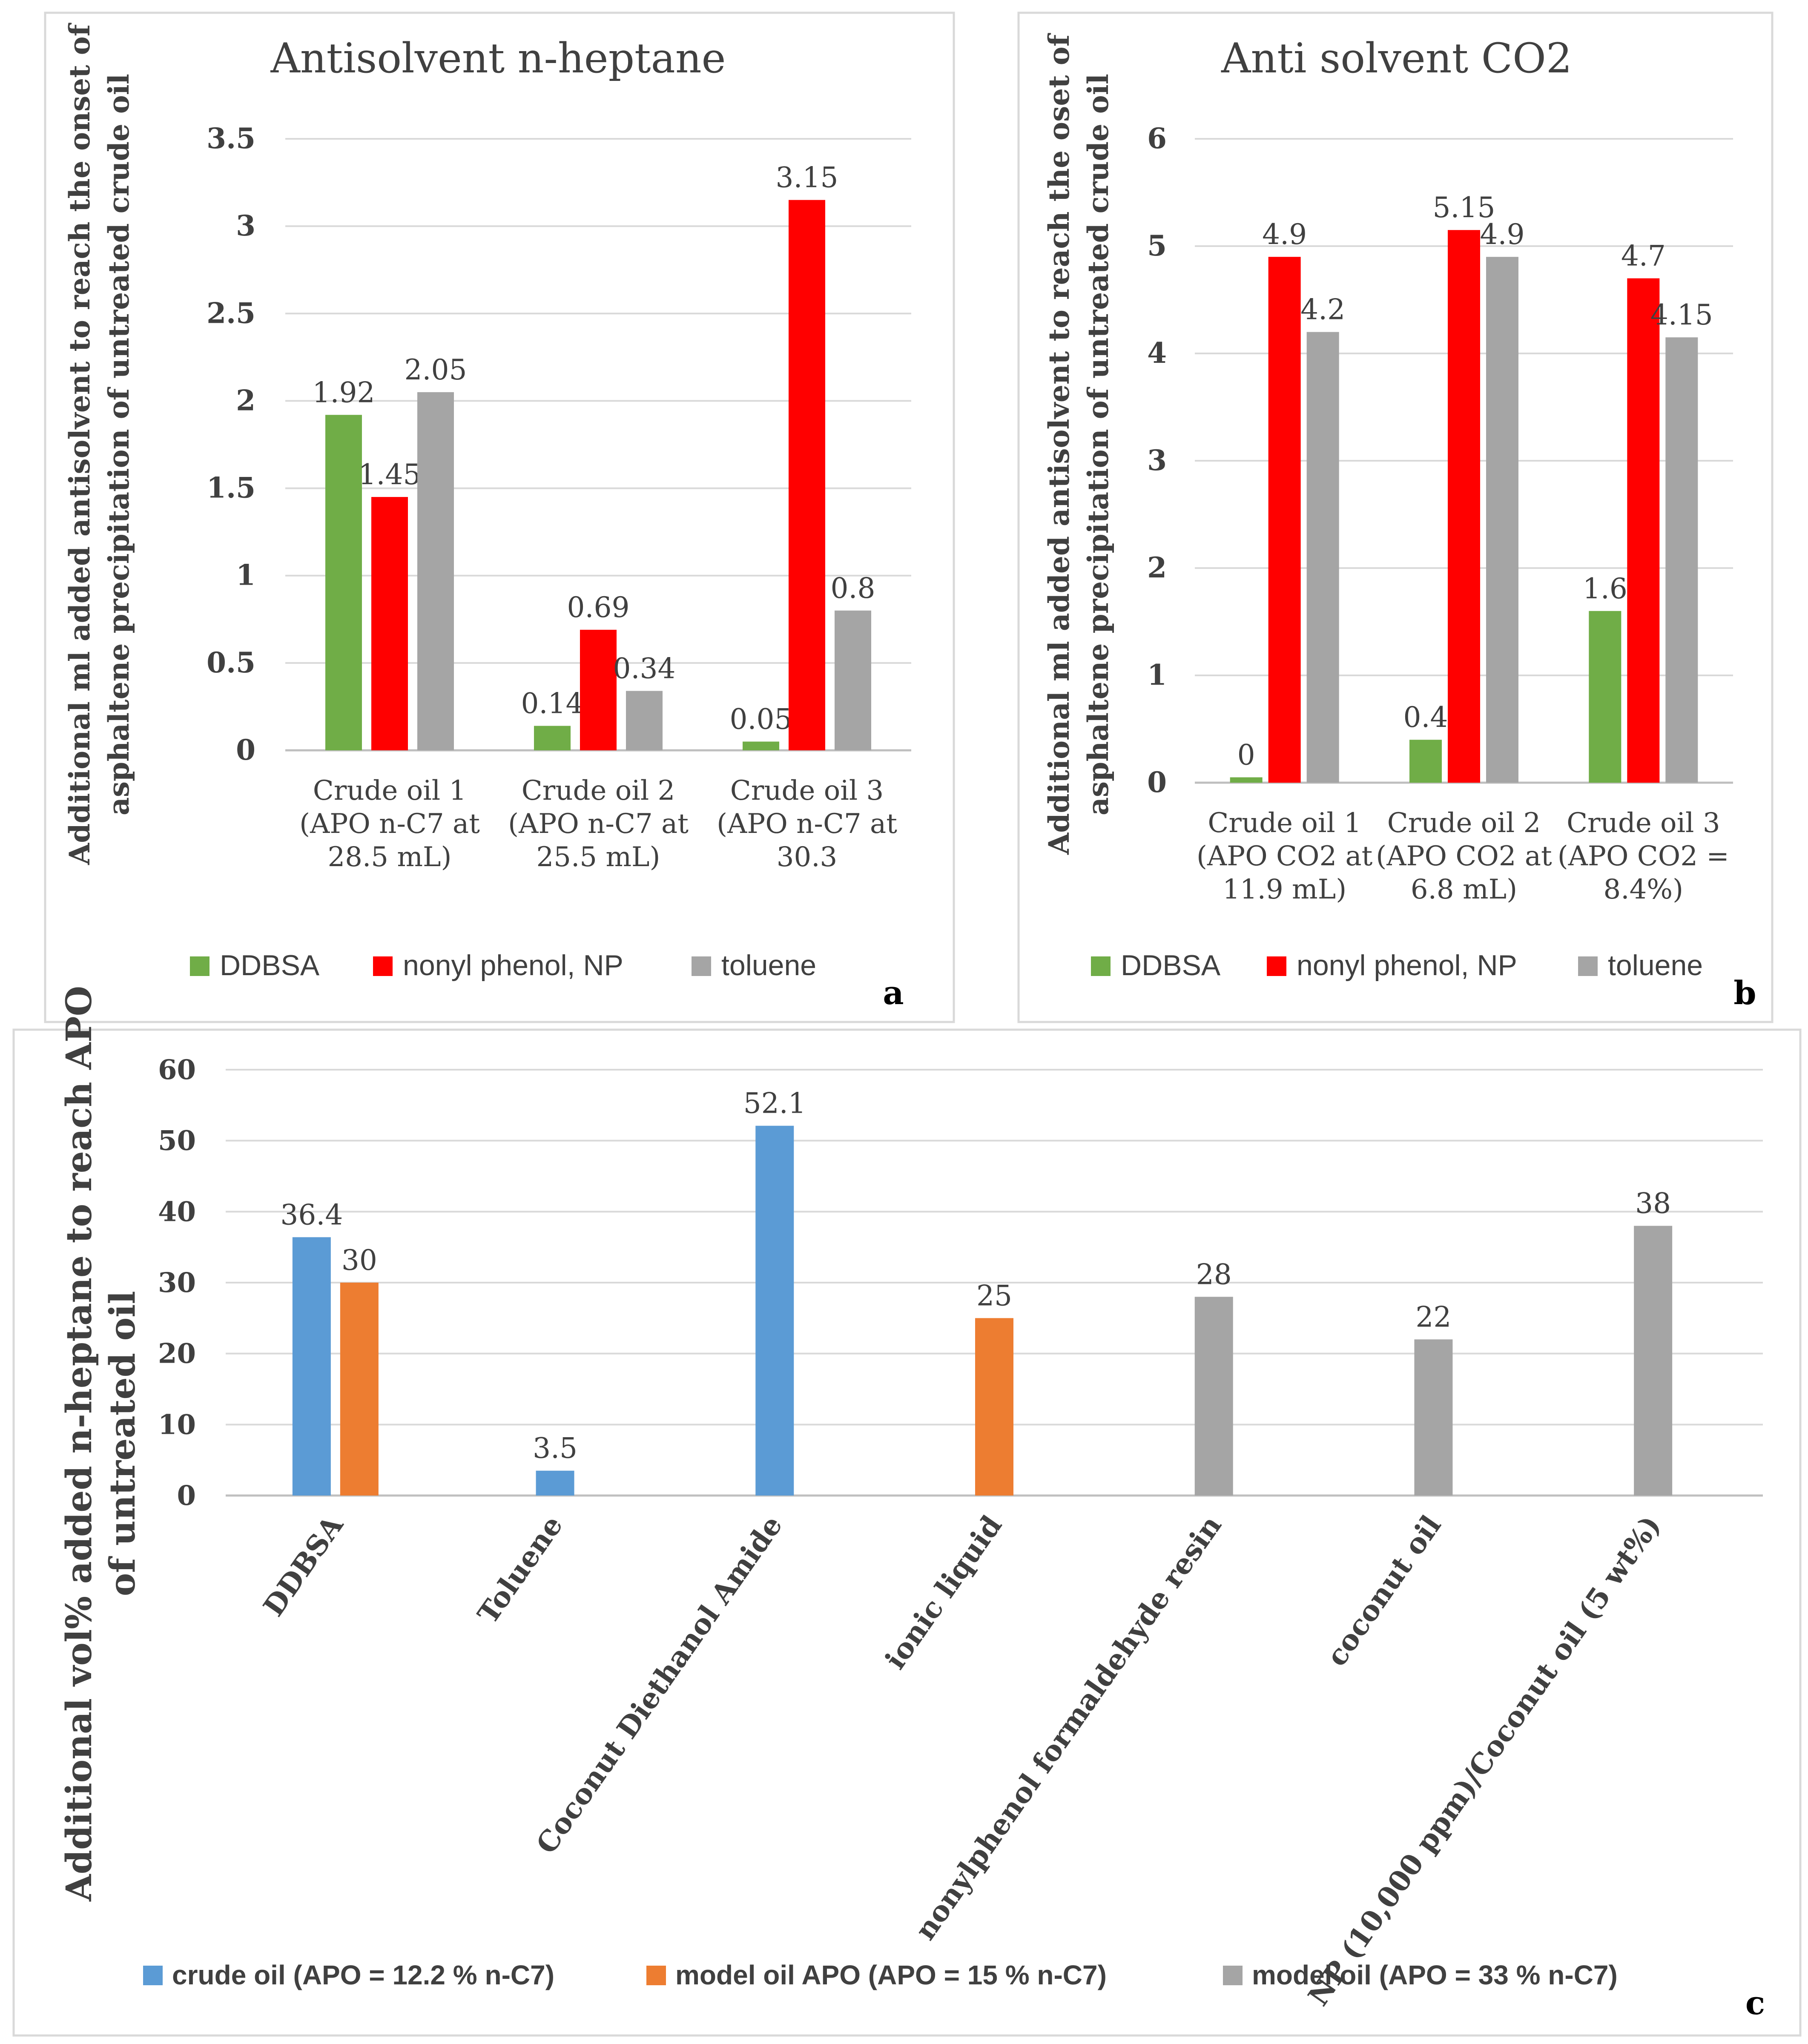 This screenshot has height=2044, width=1808. What do you see at coordinates (1425, 717) in the screenshot?
I see `data-label: 0.4` at bounding box center [1425, 717].